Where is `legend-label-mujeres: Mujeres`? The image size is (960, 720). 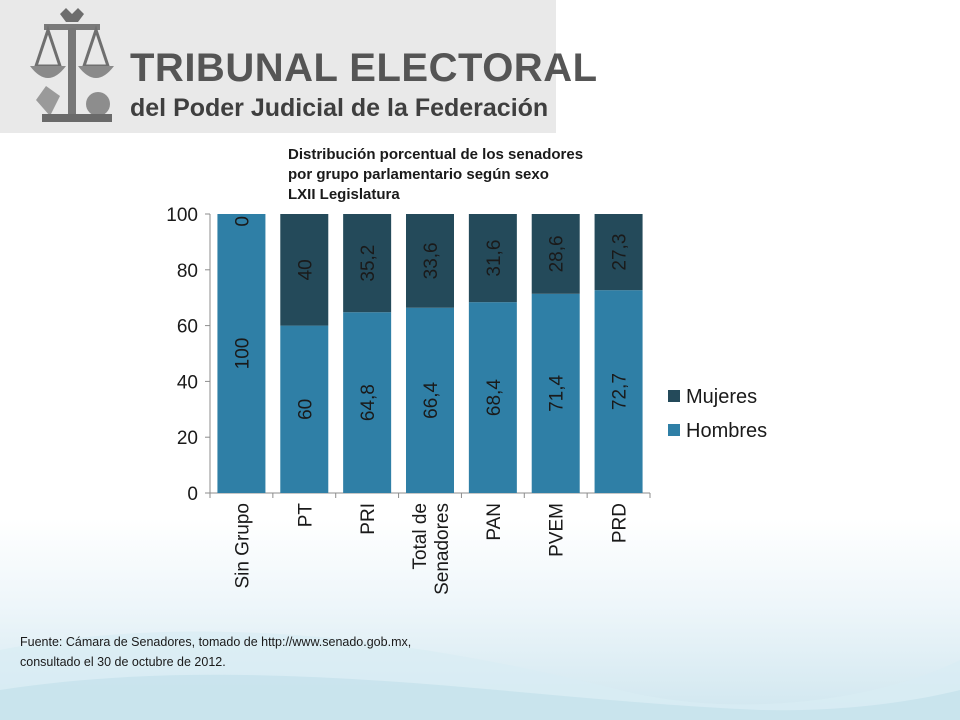 legend-label-mujeres: Mujeres is located at coordinates (721, 397).